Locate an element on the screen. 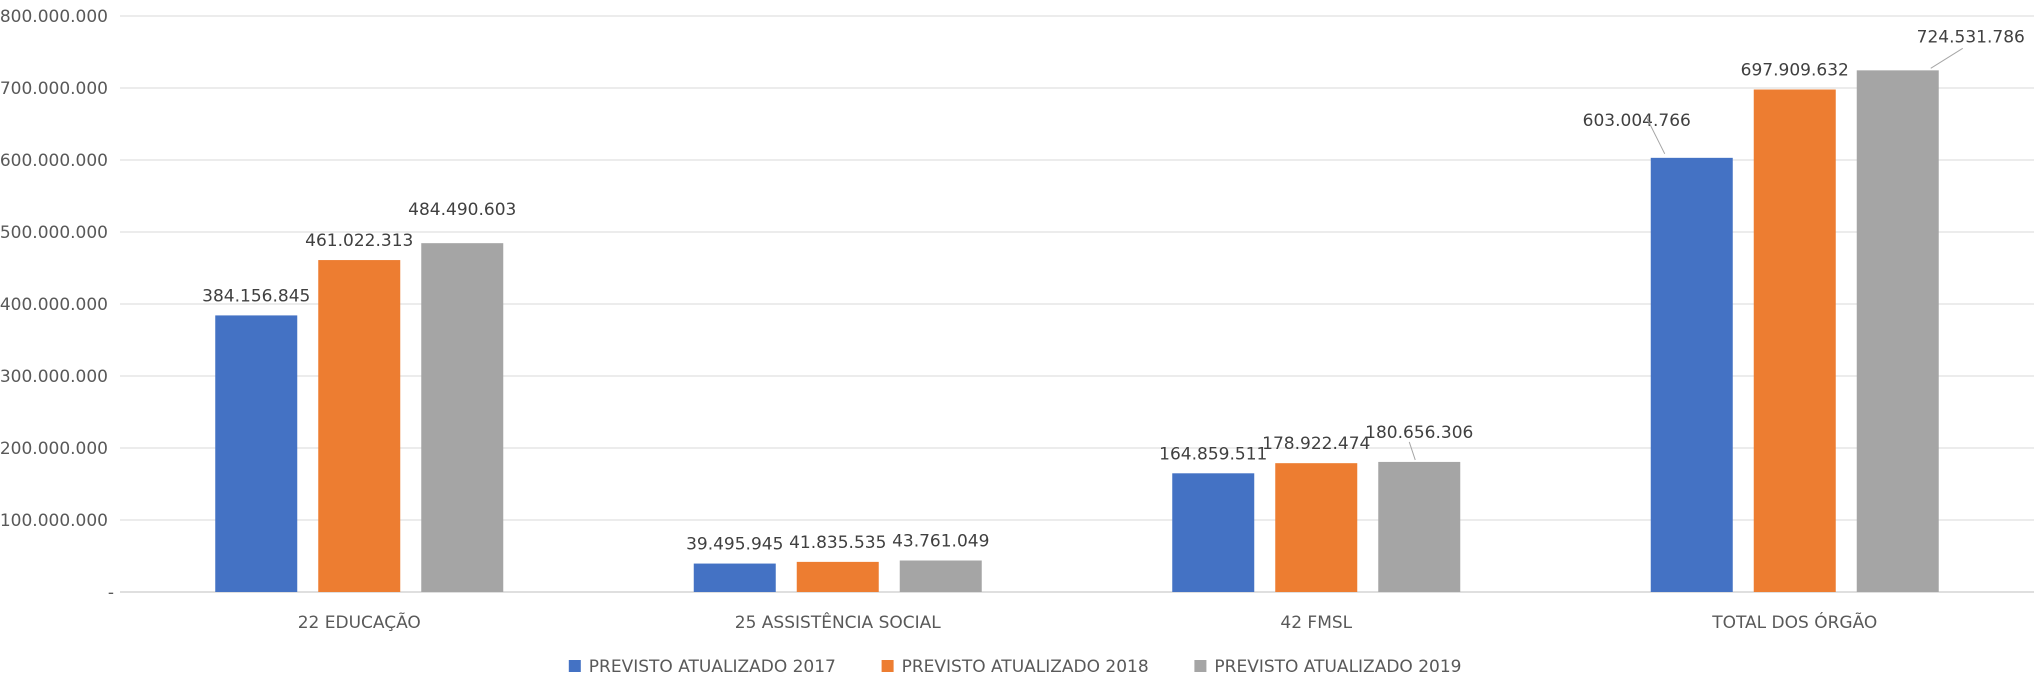 Image resolution: width=2034 pixels, height=690 pixels. data-label: 697.909.632 is located at coordinates (1795, 71).